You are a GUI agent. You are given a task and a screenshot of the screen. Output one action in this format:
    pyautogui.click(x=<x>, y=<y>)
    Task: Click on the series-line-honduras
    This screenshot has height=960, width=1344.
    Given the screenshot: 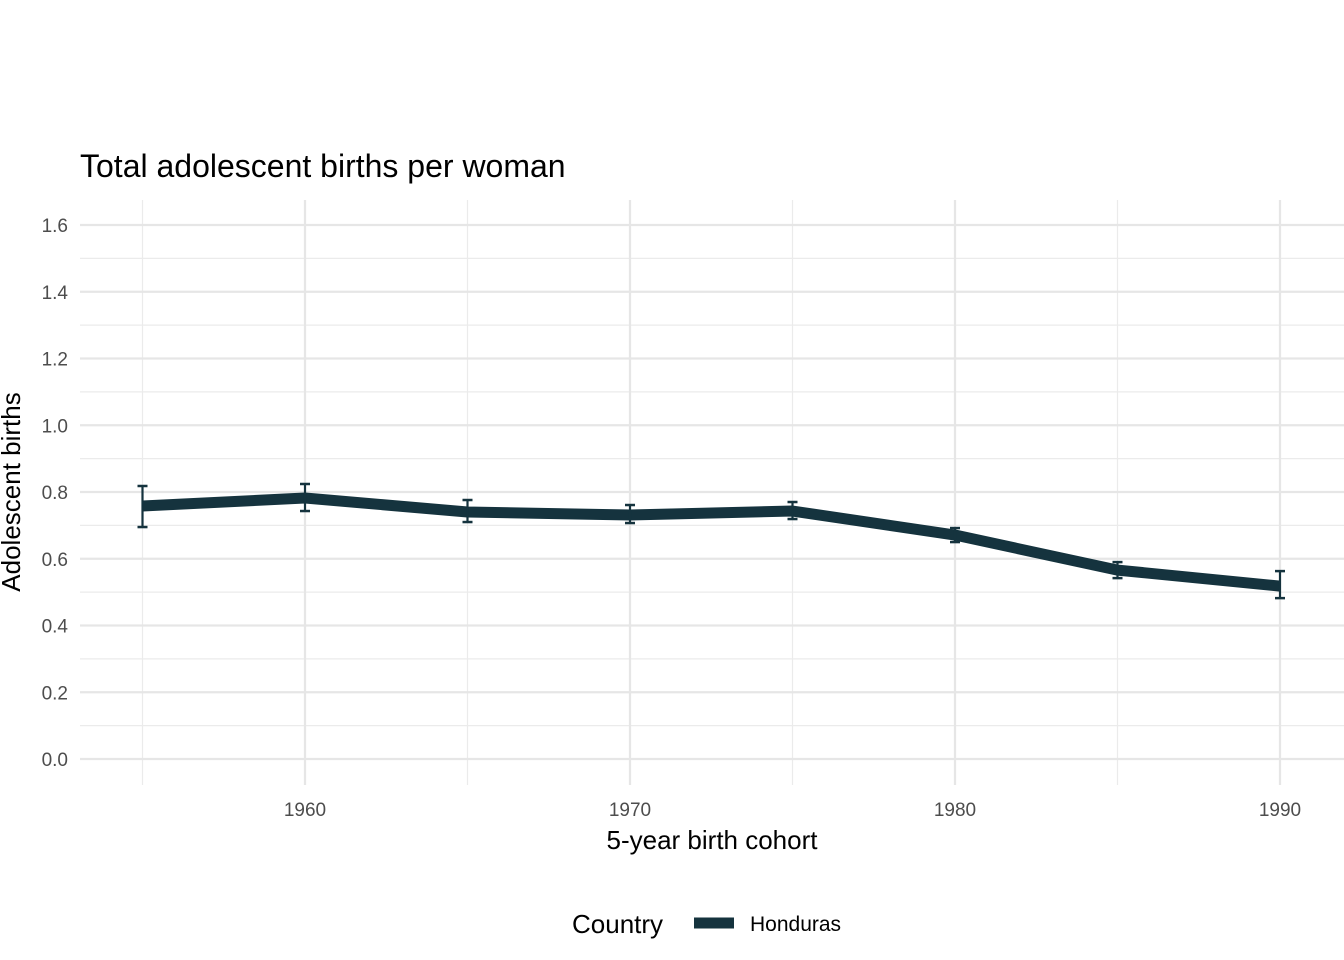 What is the action you would take?
    pyautogui.click(x=711, y=542)
    